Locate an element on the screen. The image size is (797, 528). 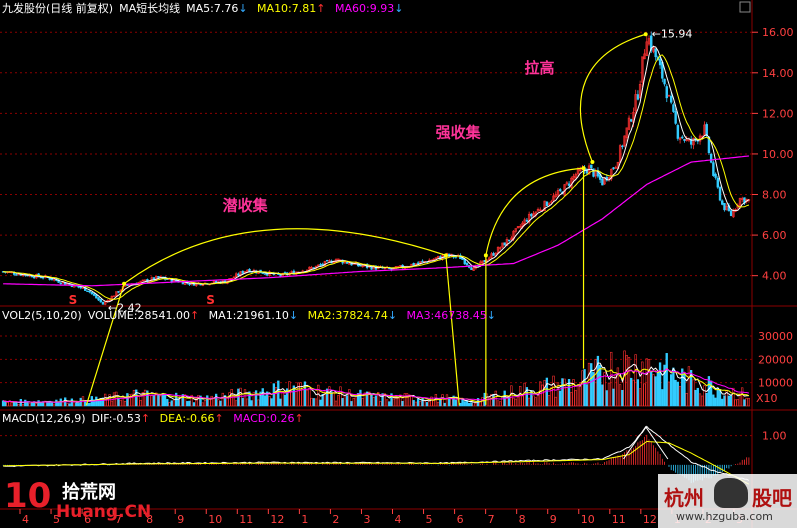
watermark-left-site: 拾荒网 is located at coordinates (89, 492).